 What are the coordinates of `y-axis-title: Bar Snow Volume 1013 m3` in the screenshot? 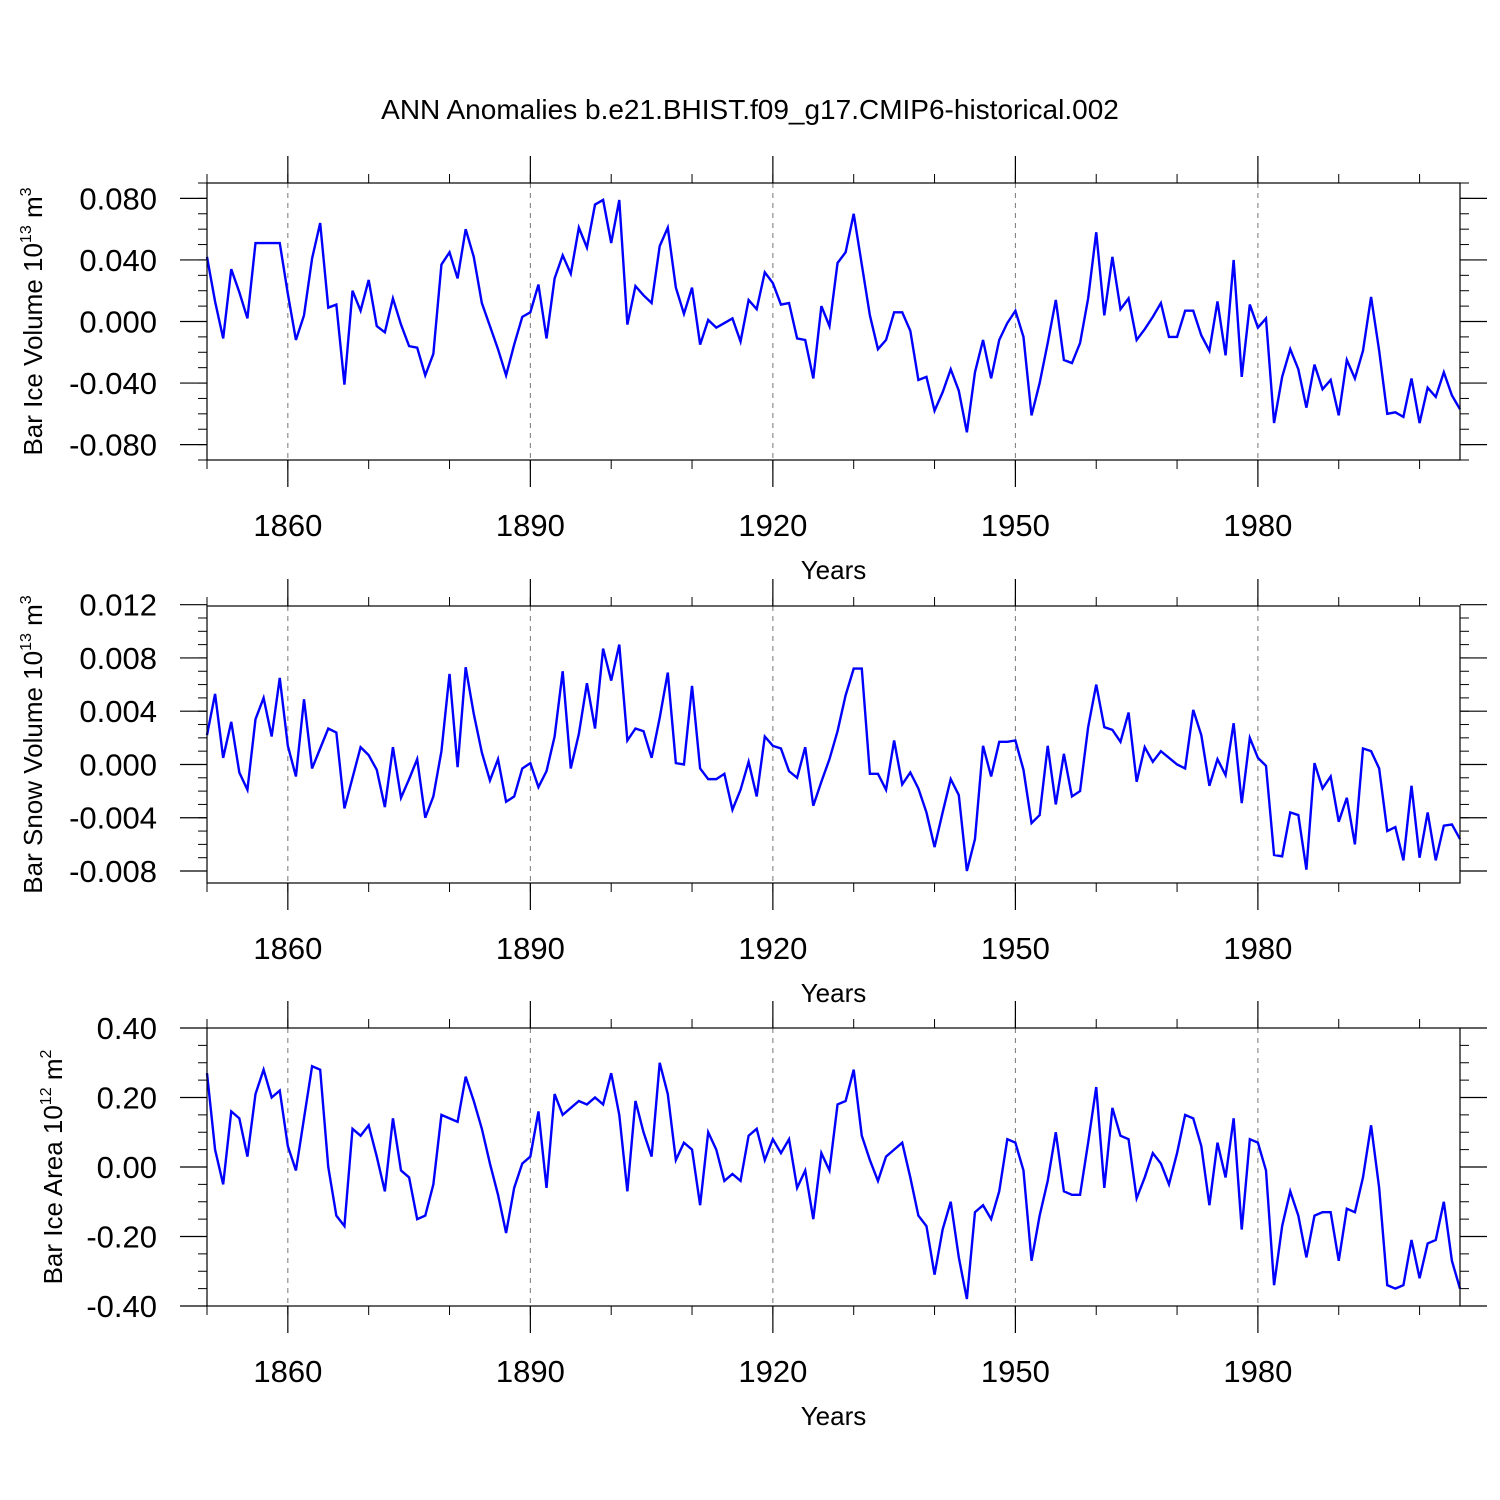 It's located at (33, 744).